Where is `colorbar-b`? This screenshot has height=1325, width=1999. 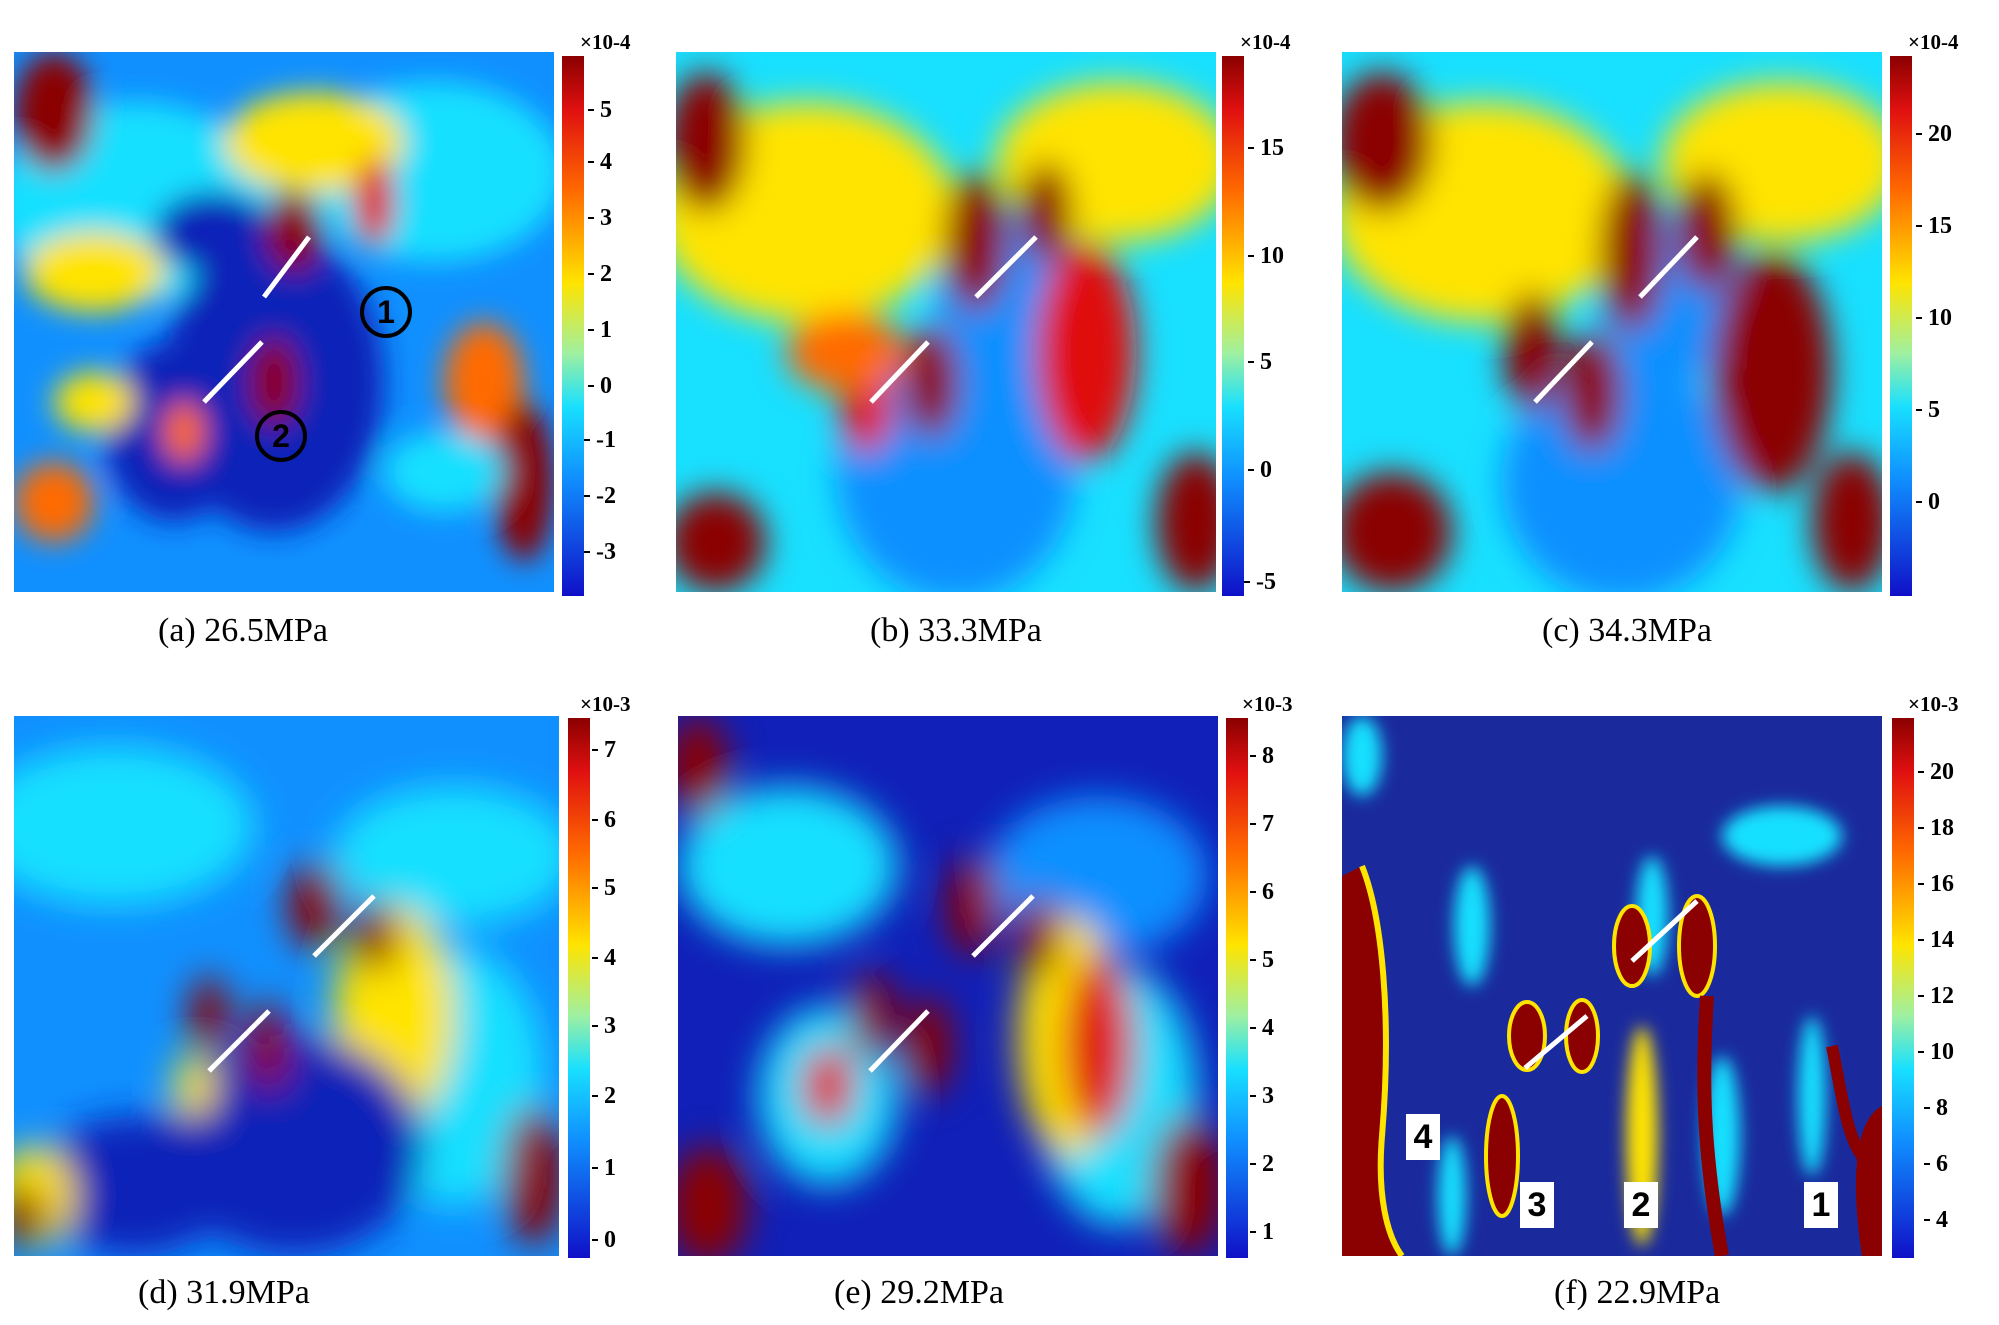
colorbar-b is located at coordinates (1233, 326).